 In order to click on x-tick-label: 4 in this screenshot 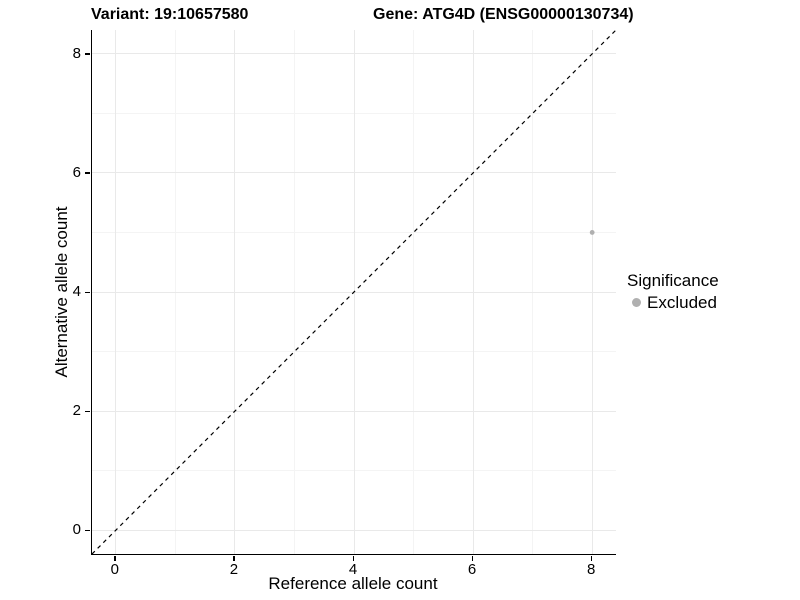, I will do `click(353, 569)`.